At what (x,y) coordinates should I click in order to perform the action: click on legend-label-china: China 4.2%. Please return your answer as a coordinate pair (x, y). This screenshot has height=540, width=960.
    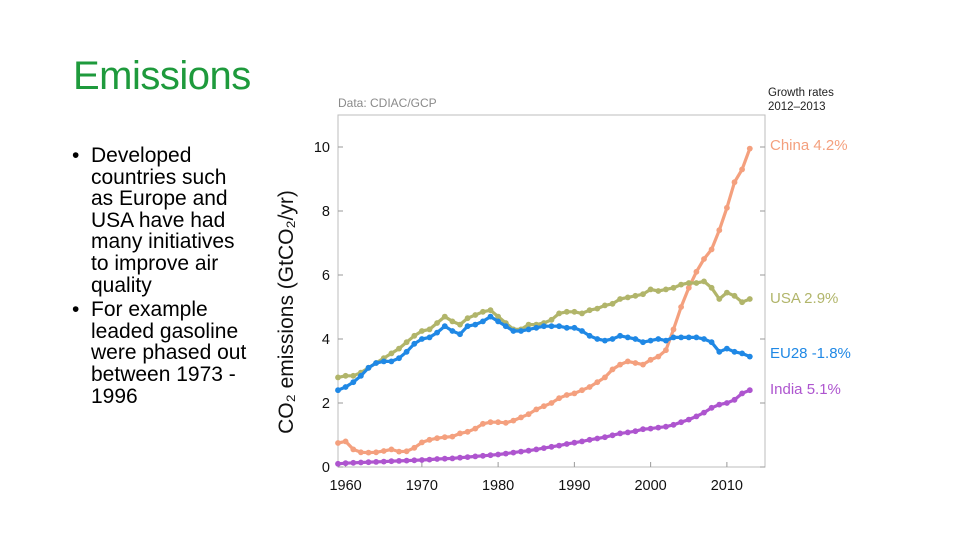
    Looking at the image, I should click on (809, 145).